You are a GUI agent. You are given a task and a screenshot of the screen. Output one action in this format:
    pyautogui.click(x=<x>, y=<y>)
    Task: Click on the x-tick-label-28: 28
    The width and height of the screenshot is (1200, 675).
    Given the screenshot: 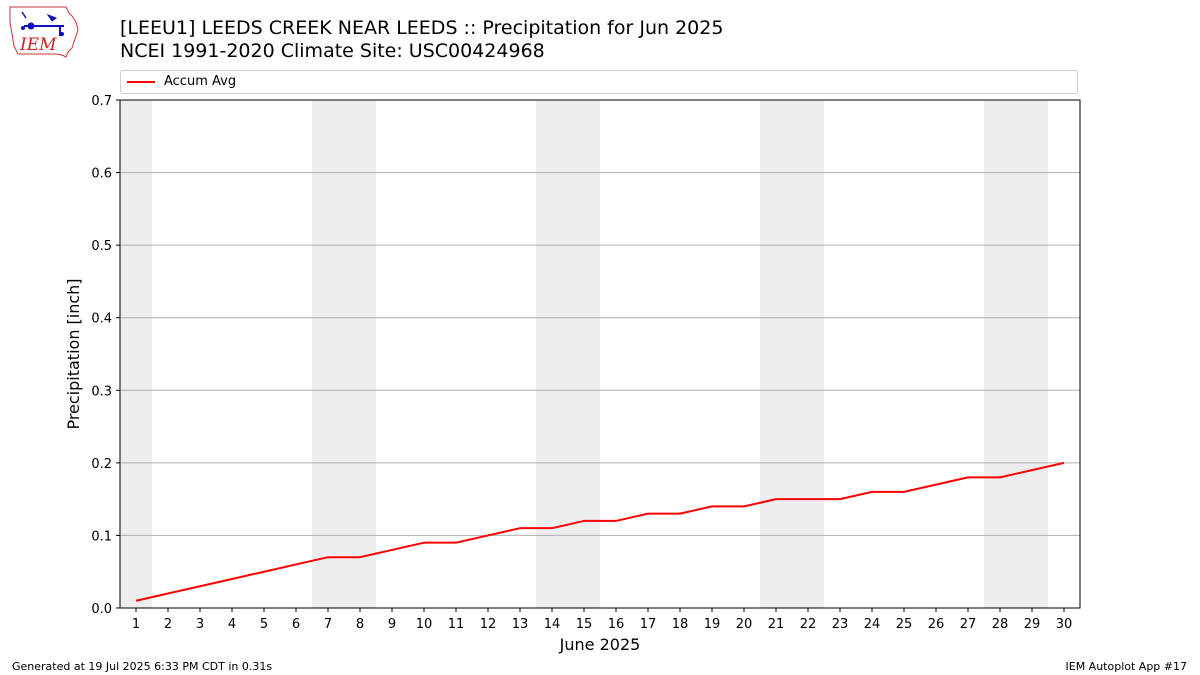 What is the action you would take?
    pyautogui.click(x=1000, y=624)
    